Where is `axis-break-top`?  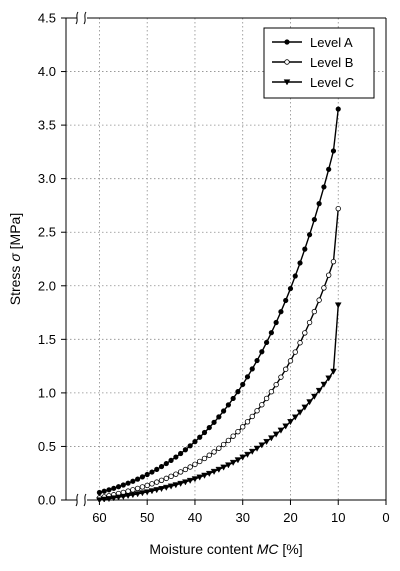 axis-break-top is located at coordinates (81, 18).